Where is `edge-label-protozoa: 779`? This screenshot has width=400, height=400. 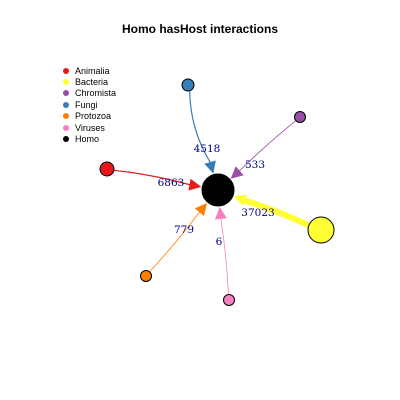 edge-label-protozoa: 779 is located at coordinates (184, 230).